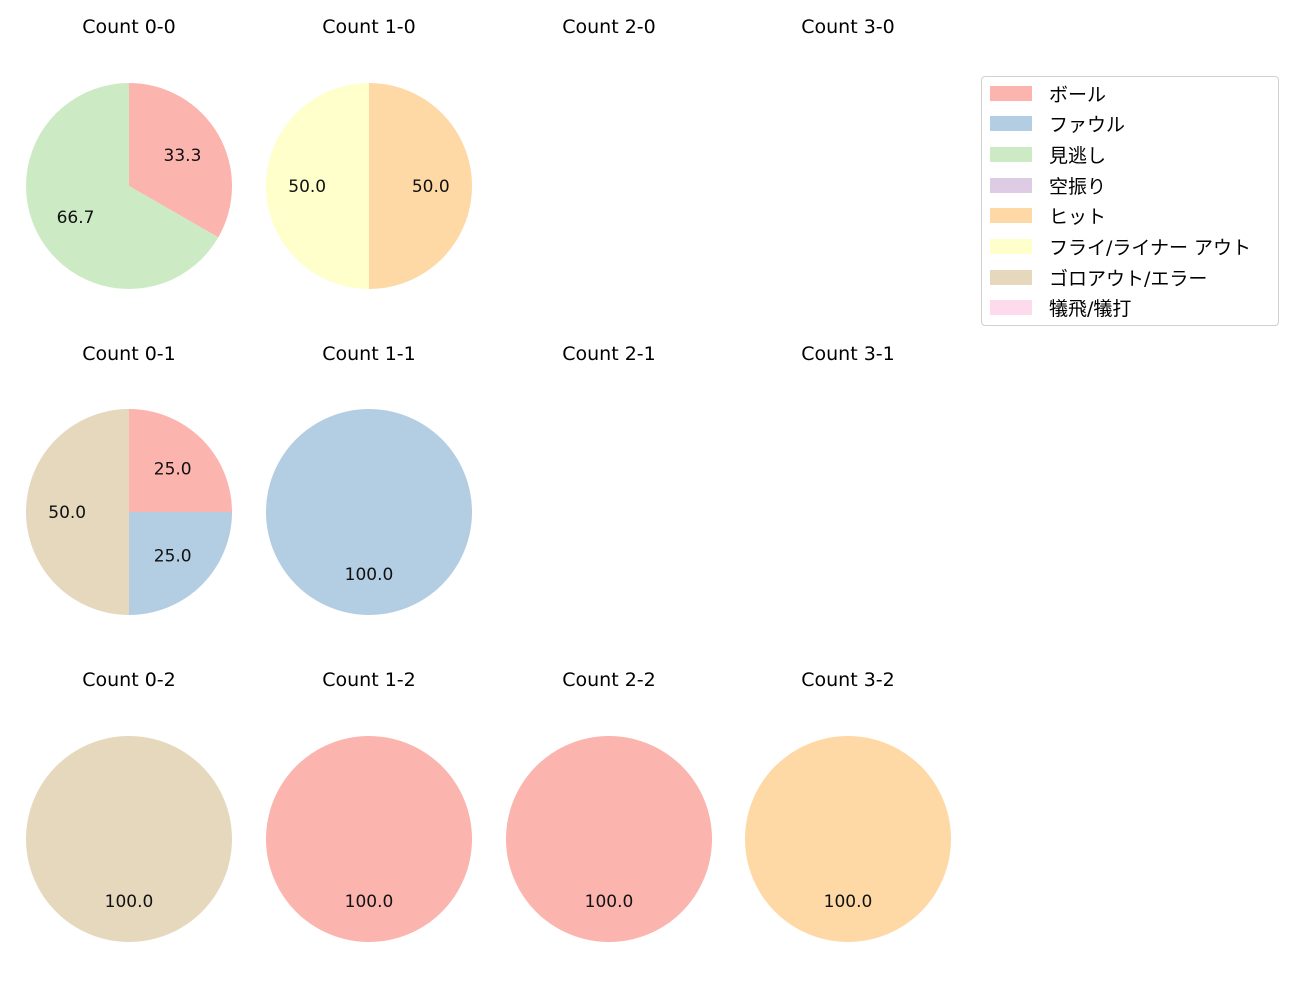  What do you see at coordinates (369, 680) in the screenshot?
I see `pie-title: Count 1-2` at bounding box center [369, 680].